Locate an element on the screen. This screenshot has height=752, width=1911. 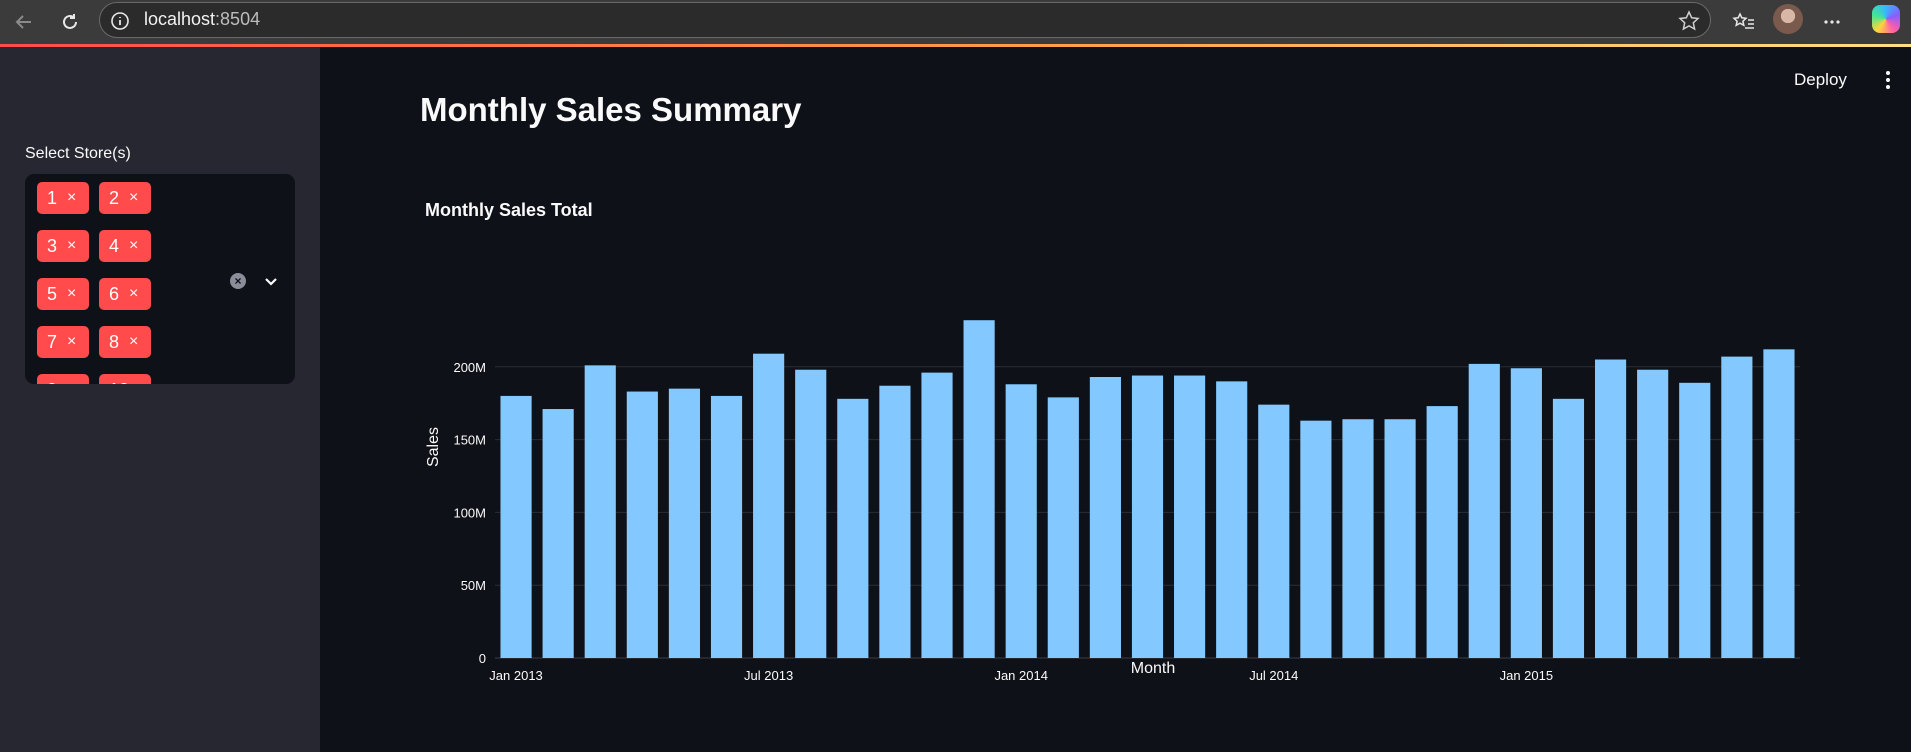
y-tick-label: 100M is located at coordinates (469, 512).